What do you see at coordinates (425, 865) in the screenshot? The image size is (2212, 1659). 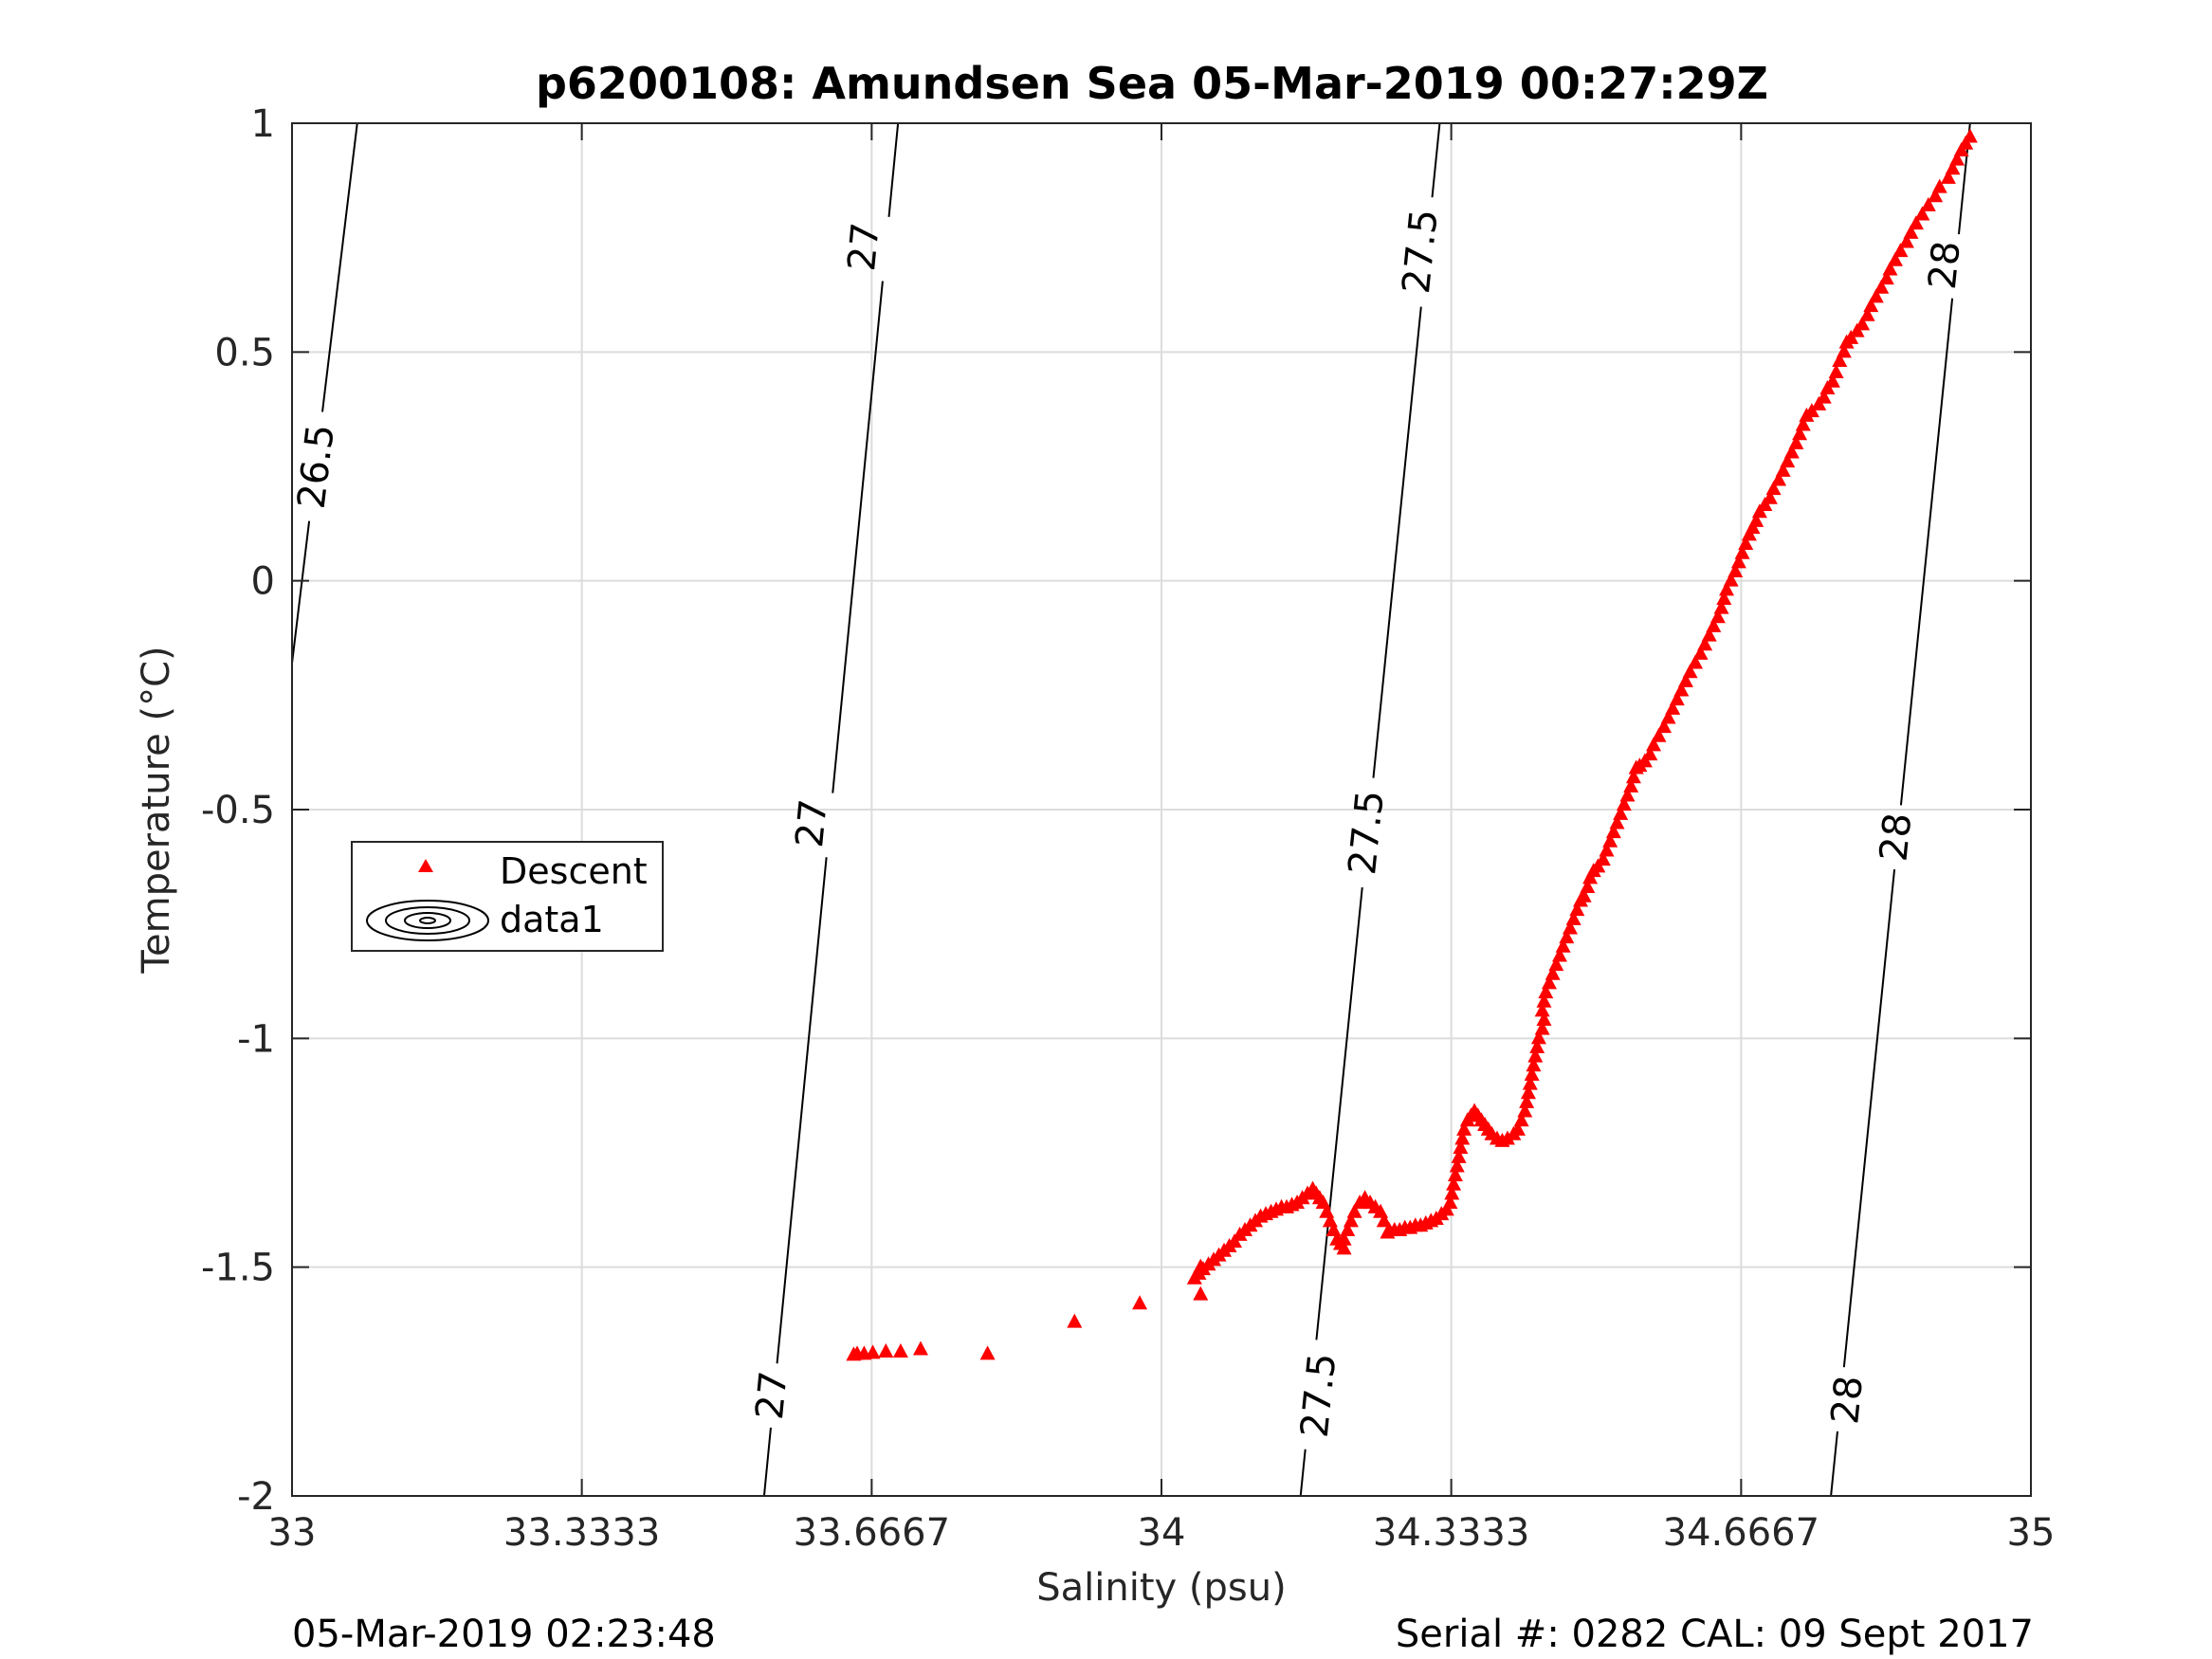 I see `legend-triangle-marker` at bounding box center [425, 865].